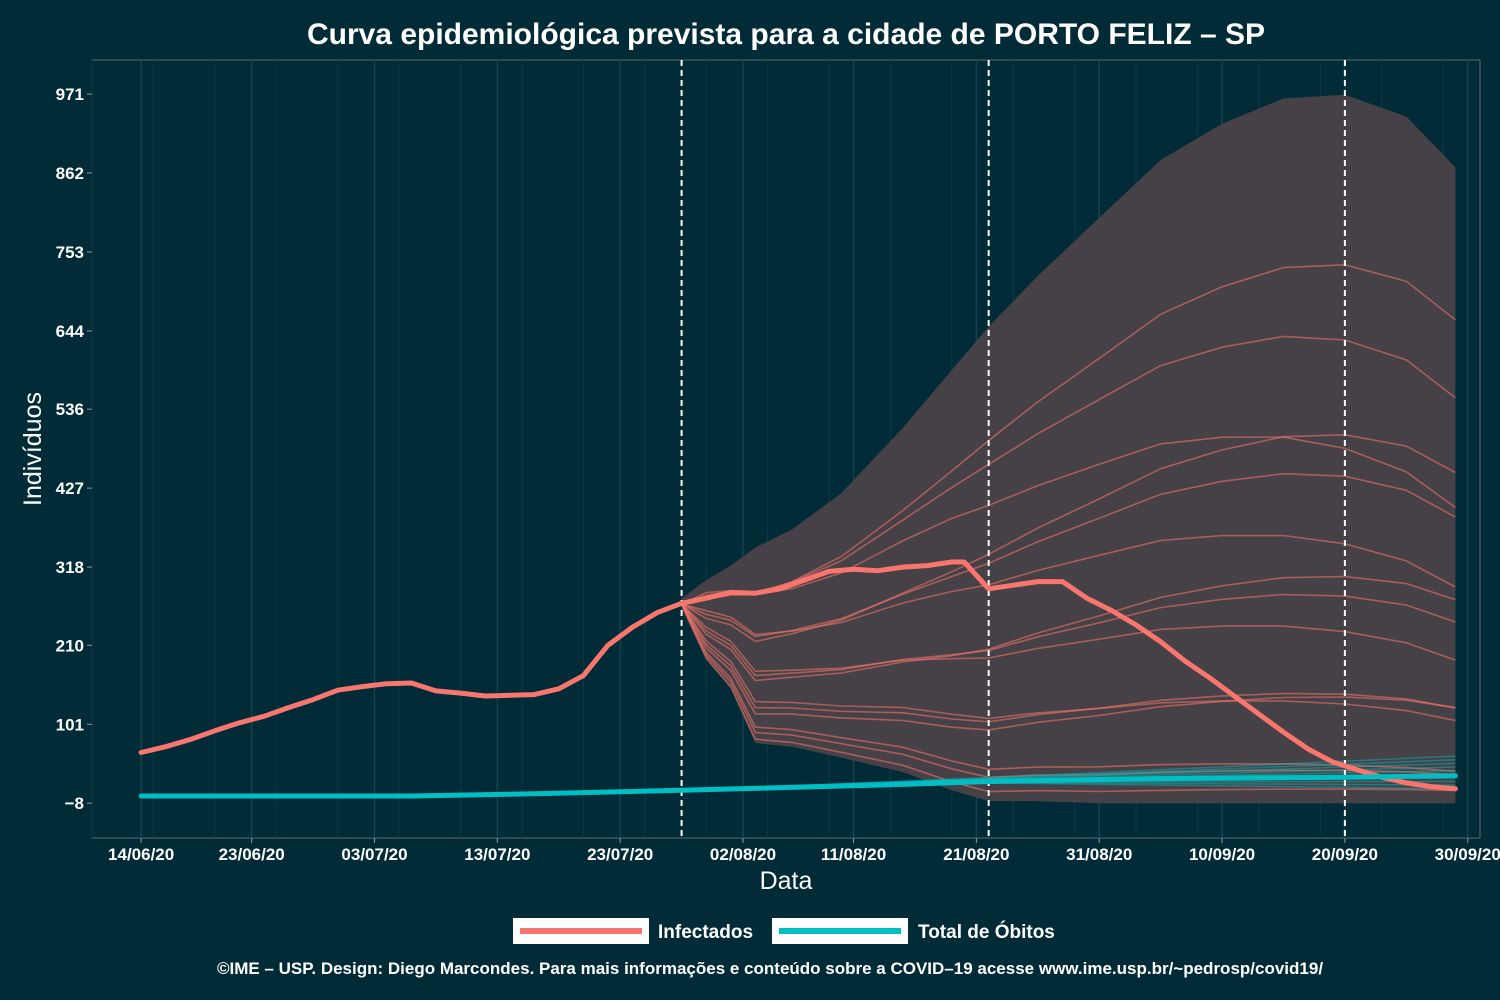 The image size is (1500, 1000). What do you see at coordinates (1345, 854) in the screenshot?
I see `x-tick-label: 20/09/20` at bounding box center [1345, 854].